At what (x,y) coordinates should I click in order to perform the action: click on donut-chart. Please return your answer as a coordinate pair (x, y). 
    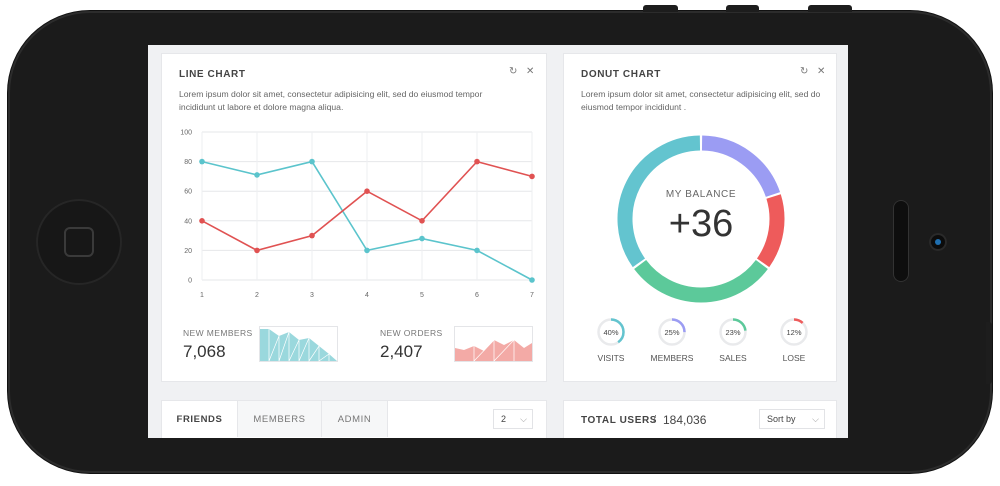
    Looking at the image, I should click on (701, 219).